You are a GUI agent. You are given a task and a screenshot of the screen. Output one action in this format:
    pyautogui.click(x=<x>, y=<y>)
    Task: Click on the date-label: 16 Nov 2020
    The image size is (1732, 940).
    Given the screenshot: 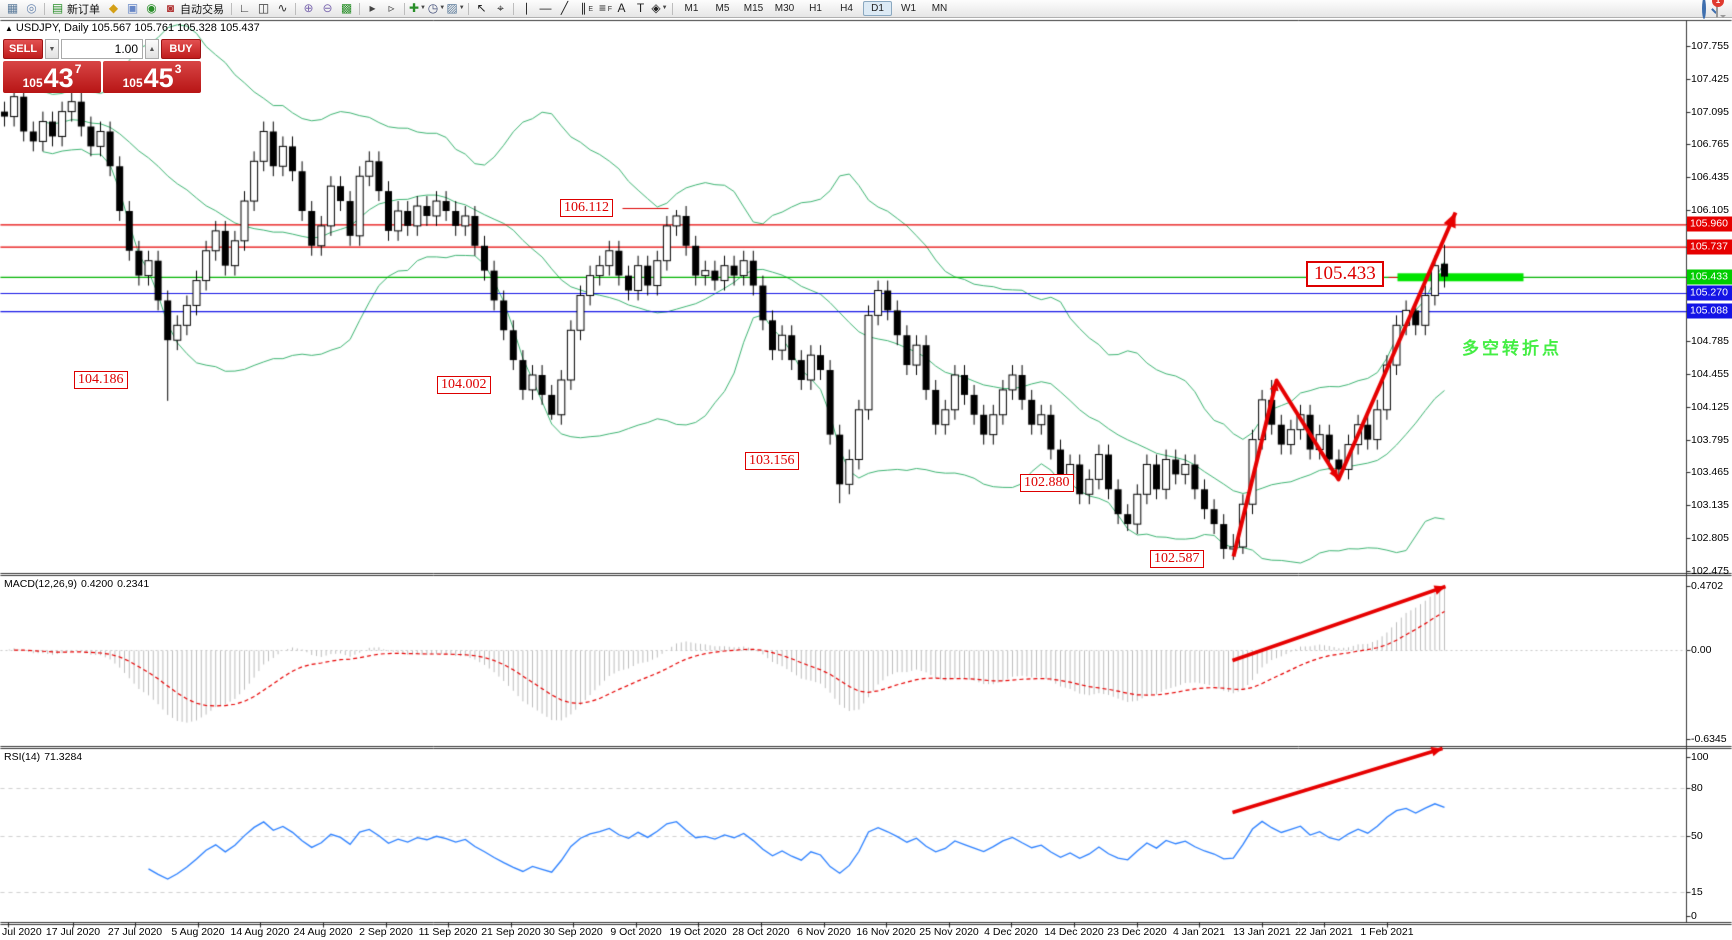 What is the action you would take?
    pyautogui.click(x=886, y=932)
    